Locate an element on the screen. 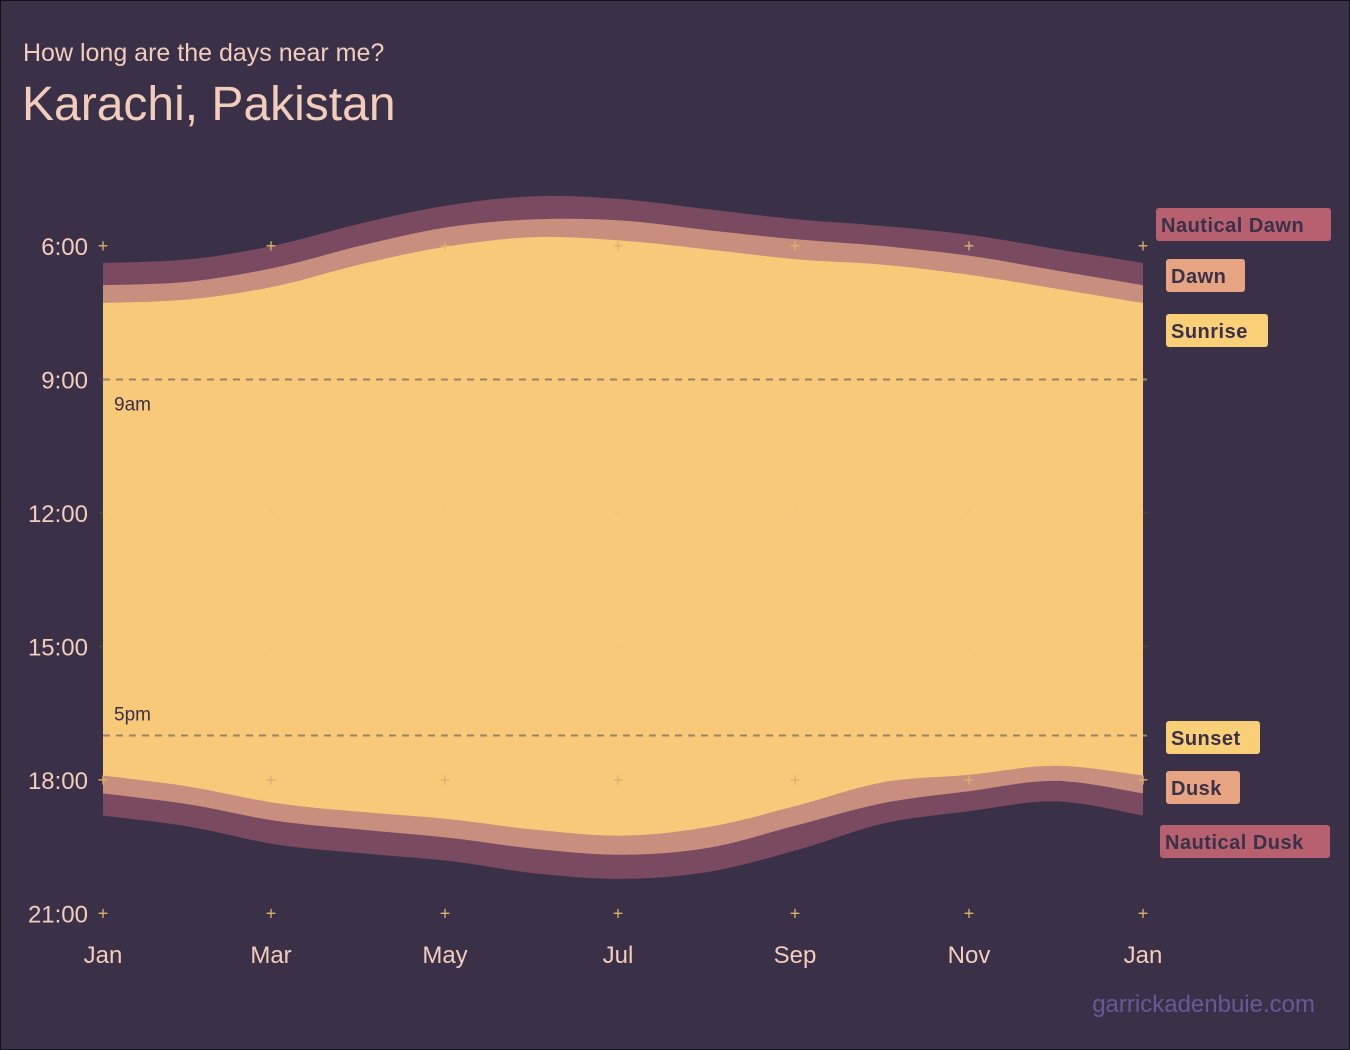 This screenshot has height=1050, width=1350. y-tick-label: 9:00 is located at coordinates (64, 381).